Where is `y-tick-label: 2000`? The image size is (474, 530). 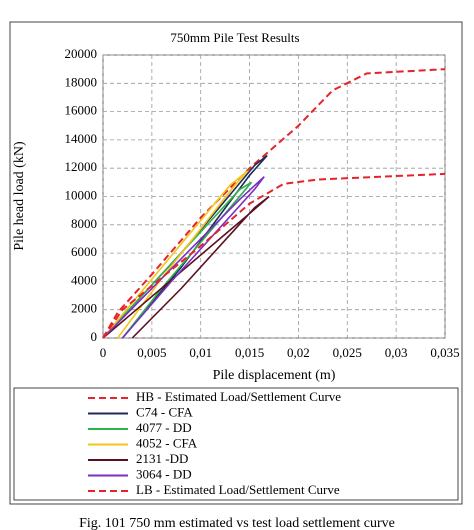
y-tick-label: 2000 is located at coordinates (84, 308).